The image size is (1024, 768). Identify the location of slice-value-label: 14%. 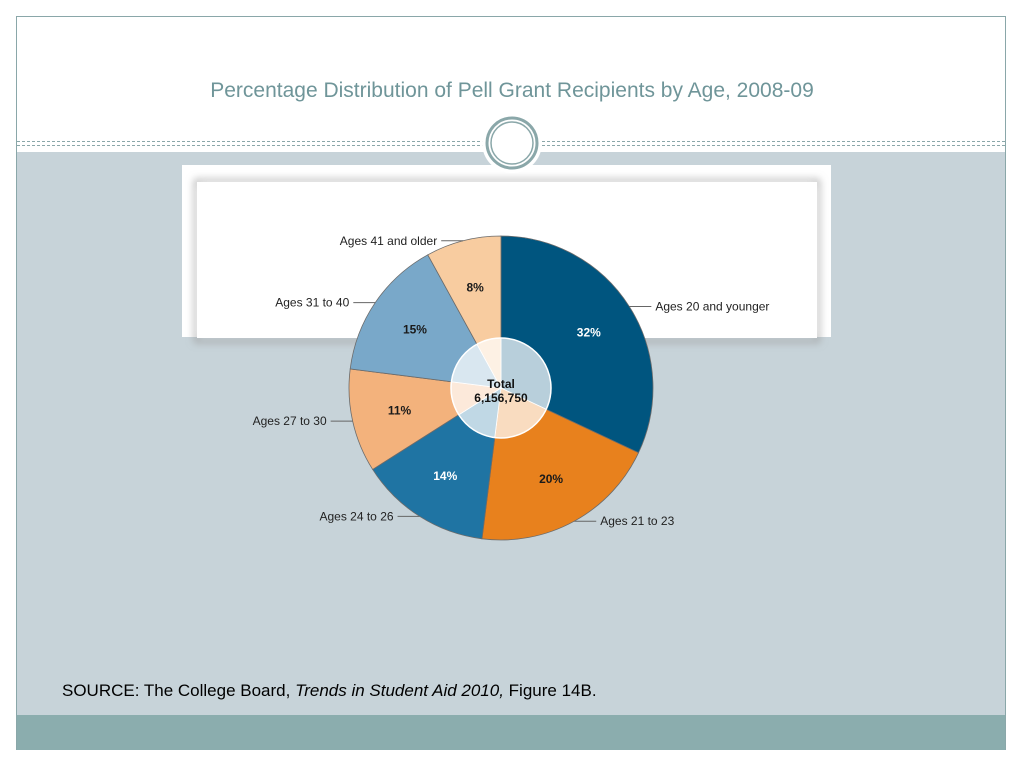
(445, 476).